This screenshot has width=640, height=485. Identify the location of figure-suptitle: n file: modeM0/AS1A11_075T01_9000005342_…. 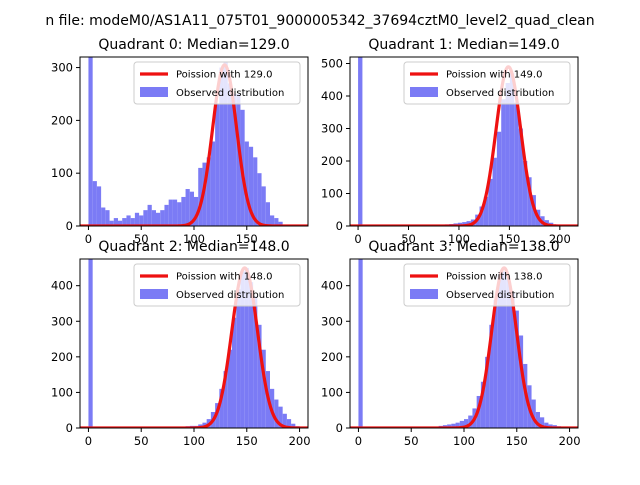
(319, 21).